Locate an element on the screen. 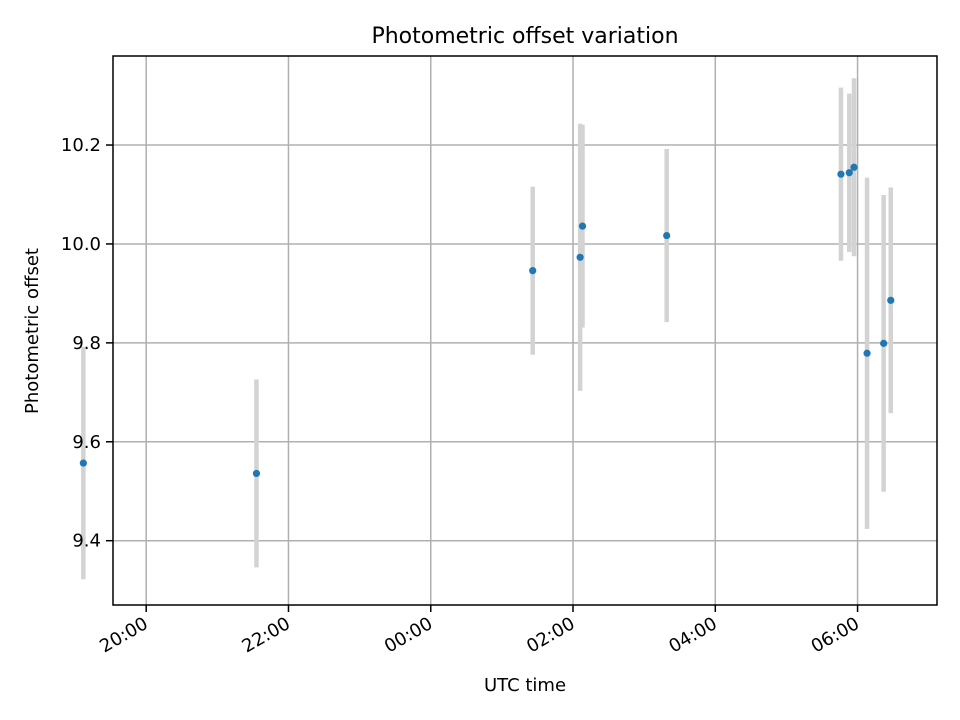  y-tick-label: 9.8 is located at coordinates (86, 343).